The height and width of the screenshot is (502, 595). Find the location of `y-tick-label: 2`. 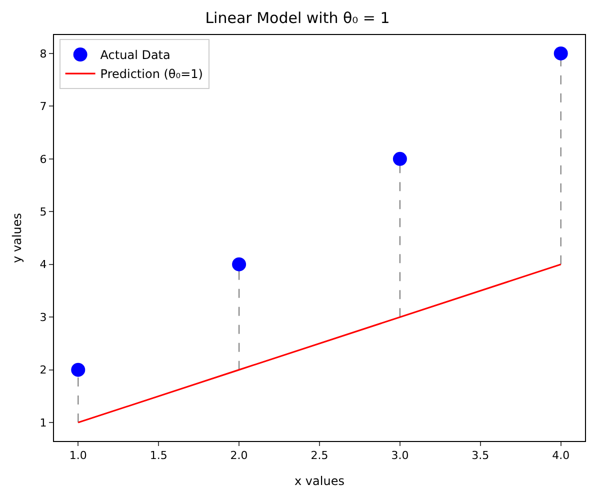

y-tick-label: 2 is located at coordinates (43, 370).